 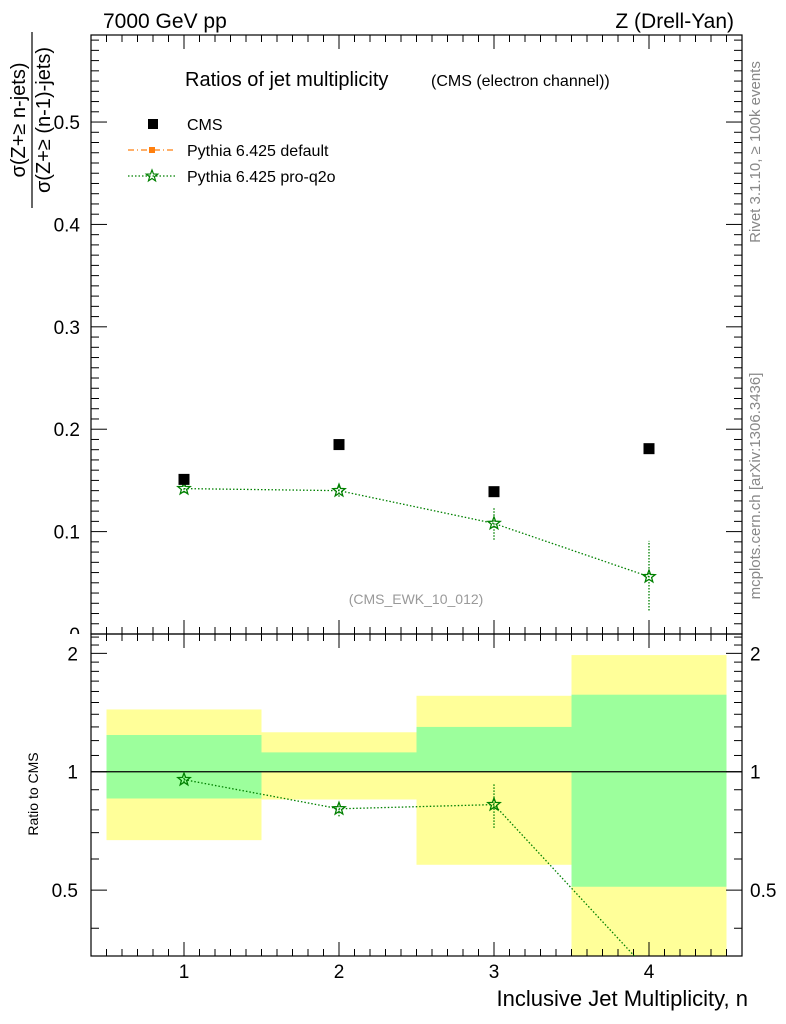 I want to click on legend-star-shape, so click(x=152, y=175).